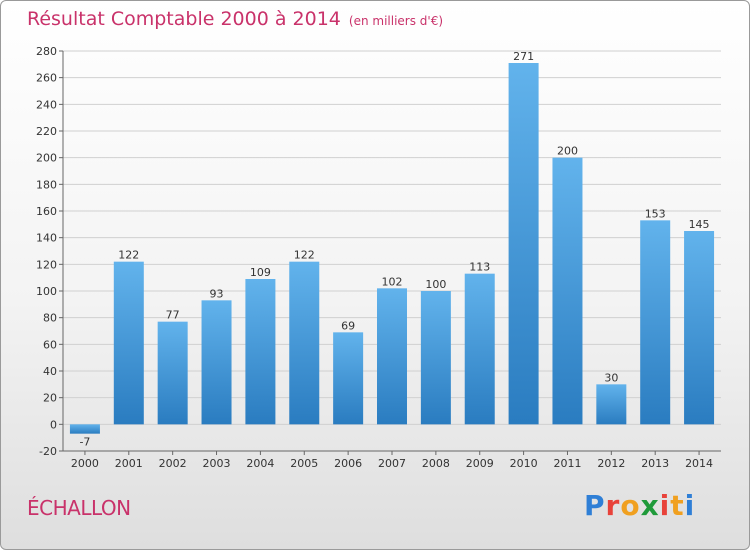 Image resolution: width=750 pixels, height=550 pixels. Describe the element at coordinates (46, 78) in the screenshot. I see `y-tick-label: 260` at that location.